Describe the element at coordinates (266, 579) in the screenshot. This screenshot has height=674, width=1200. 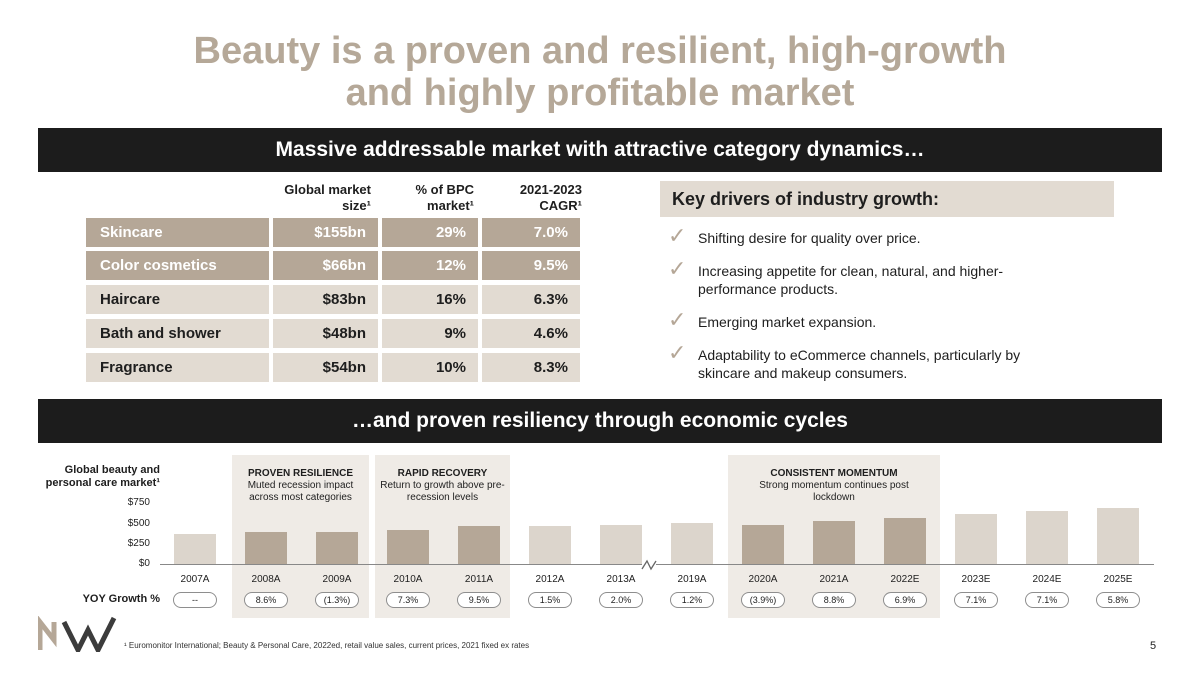
I see `x-tick-label: 2008A` at that location.